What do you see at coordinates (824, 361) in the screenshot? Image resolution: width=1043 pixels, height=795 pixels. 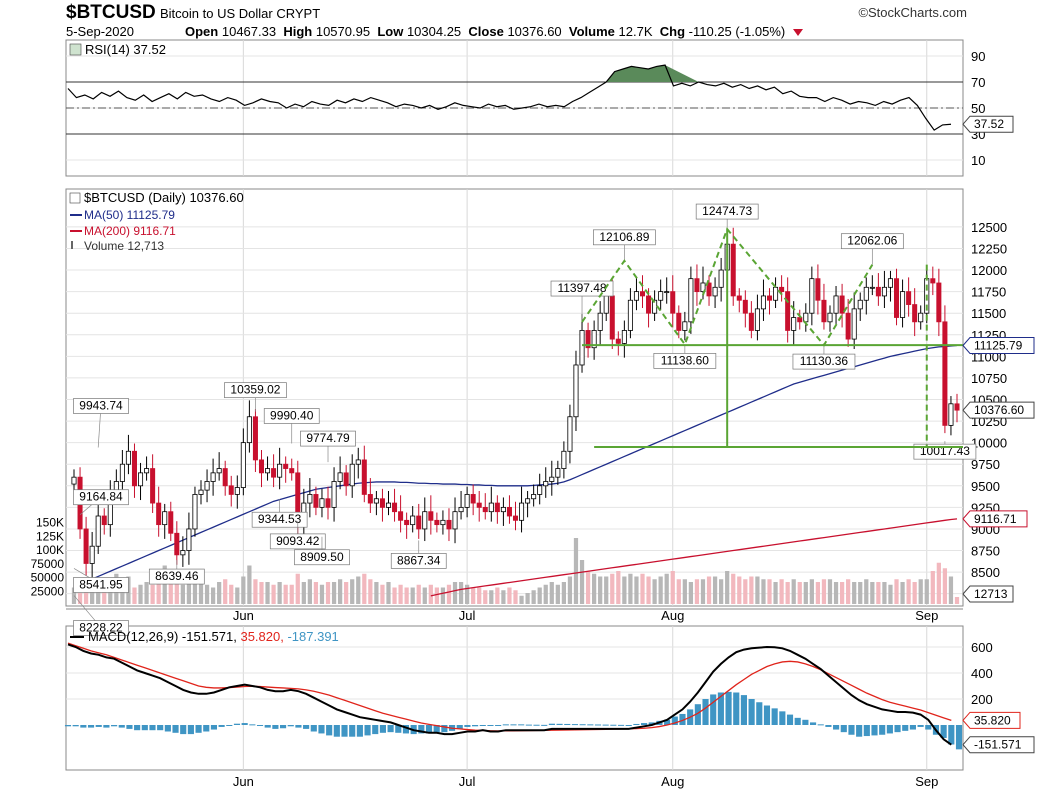 I see `annotation-11130.36: 11130.36` at bounding box center [824, 361].